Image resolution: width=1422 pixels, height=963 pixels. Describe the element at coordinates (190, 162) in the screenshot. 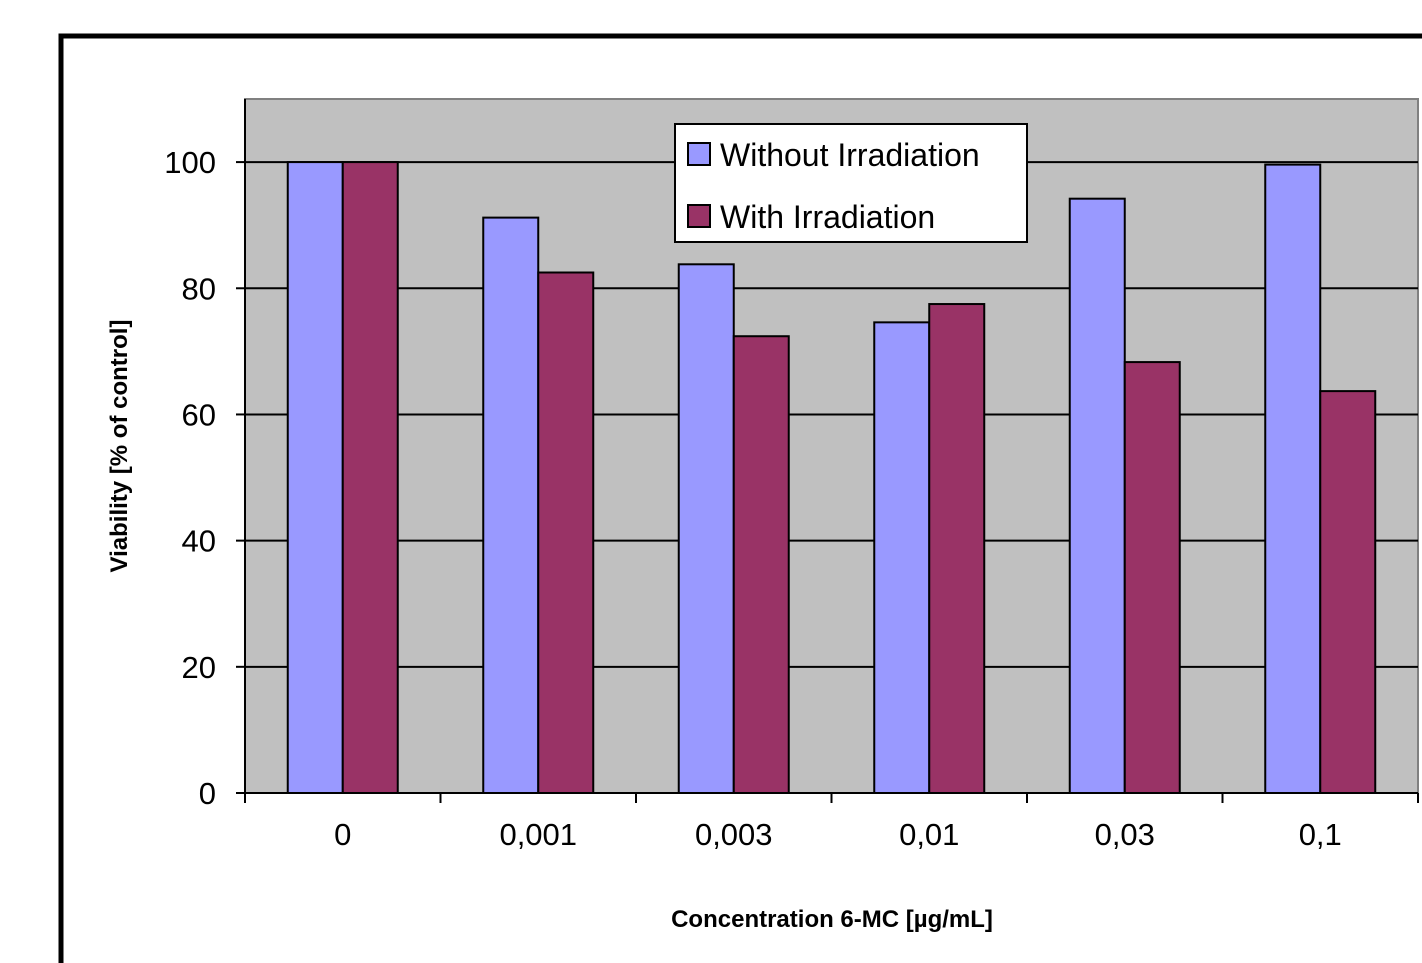

I see `y-tick-label-100: 100` at that location.